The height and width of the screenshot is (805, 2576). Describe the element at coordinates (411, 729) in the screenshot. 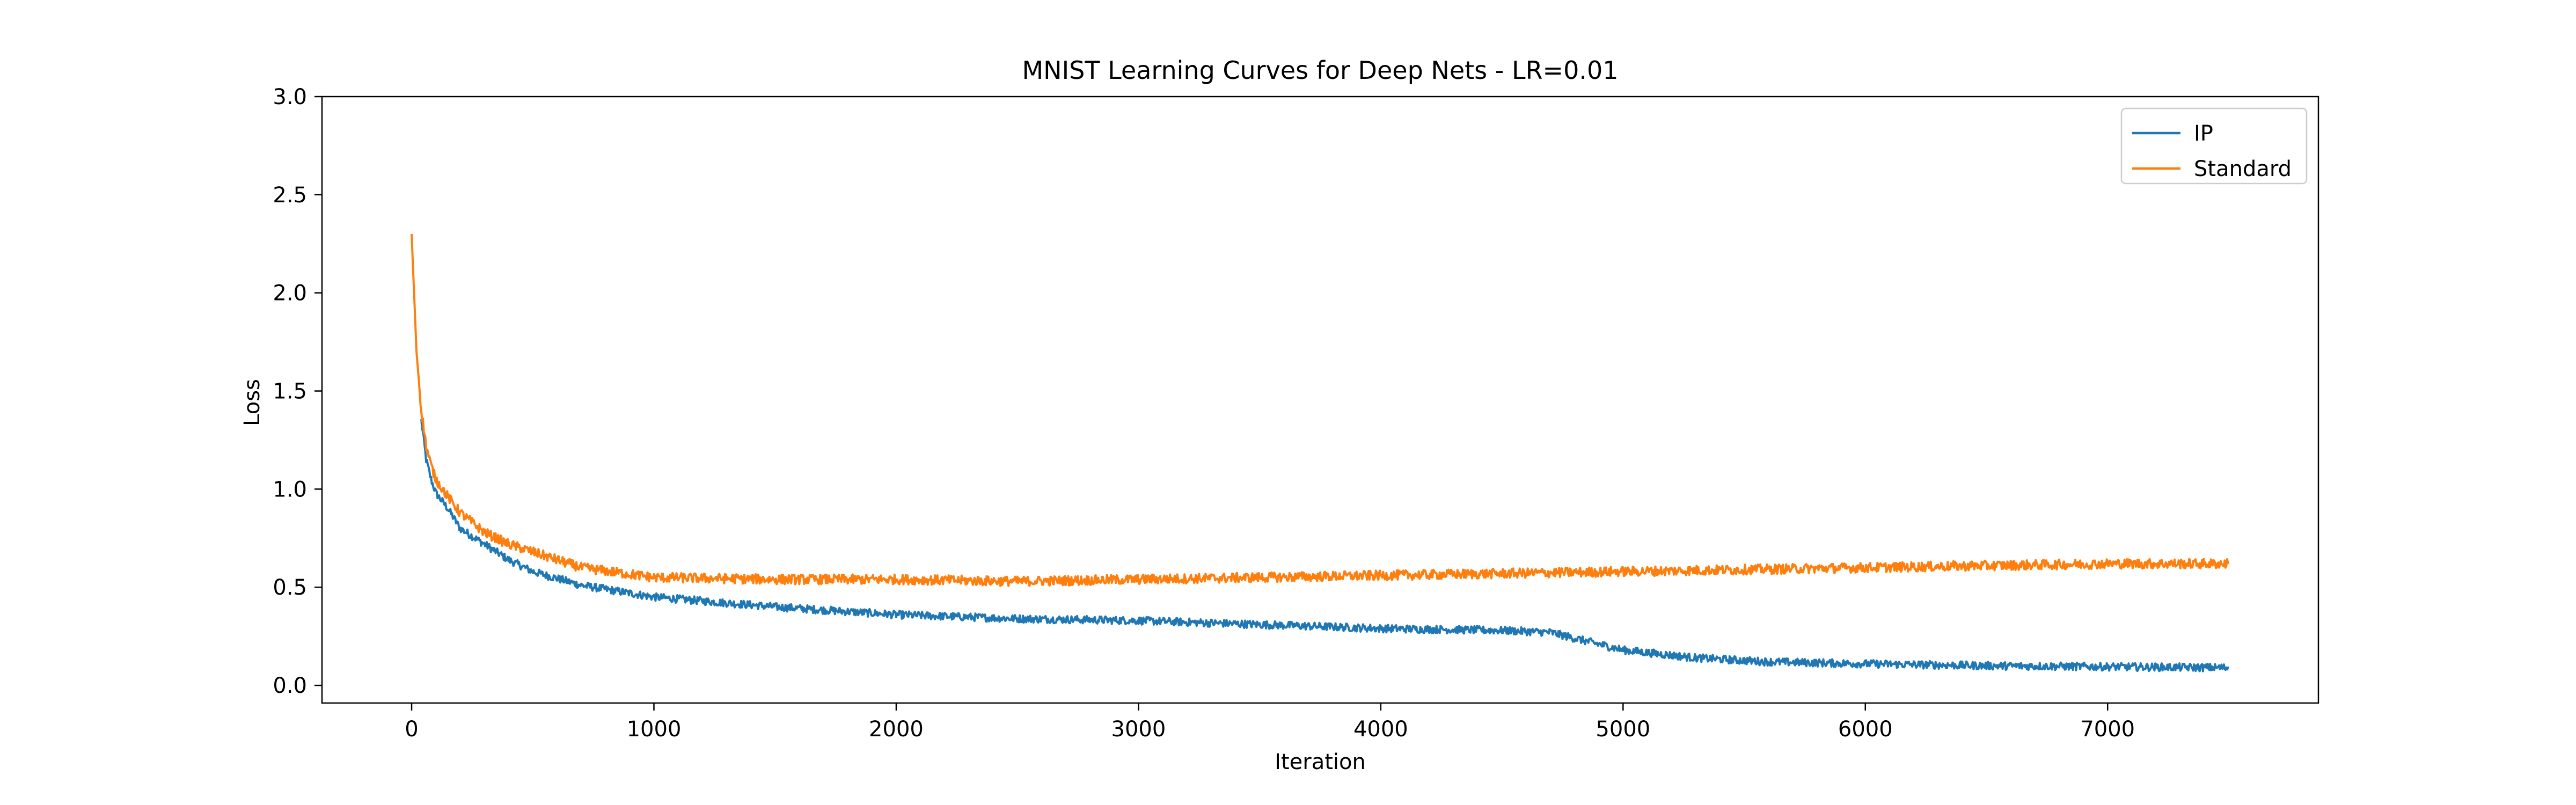

I see `x-tick-label: 0` at that location.